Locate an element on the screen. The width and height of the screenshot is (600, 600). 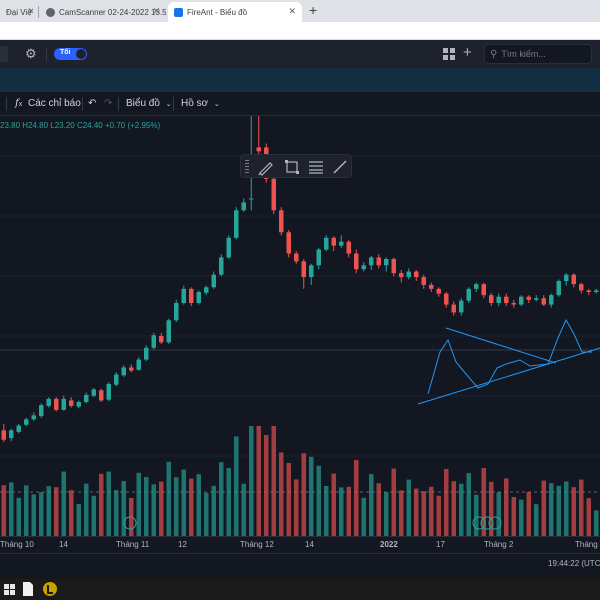
rectangle-icon is located at coordinates (292, 167).